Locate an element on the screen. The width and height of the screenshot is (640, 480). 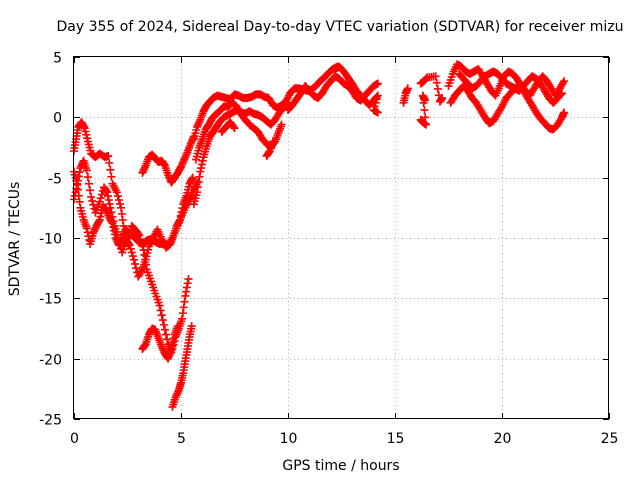
y-tick-label: 0 is located at coordinates (57, 119).